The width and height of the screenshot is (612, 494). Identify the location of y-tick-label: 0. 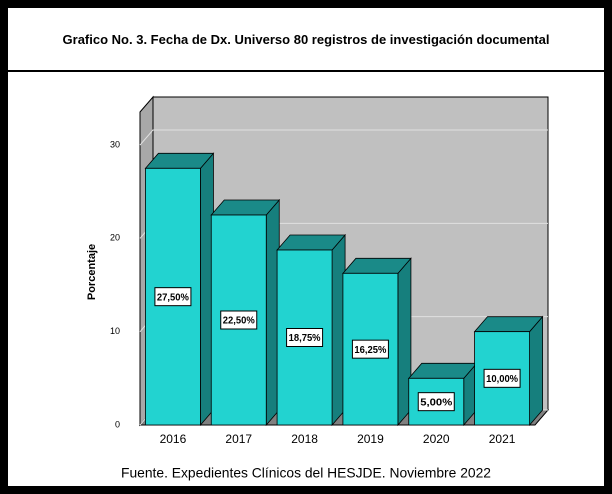
(117, 424).